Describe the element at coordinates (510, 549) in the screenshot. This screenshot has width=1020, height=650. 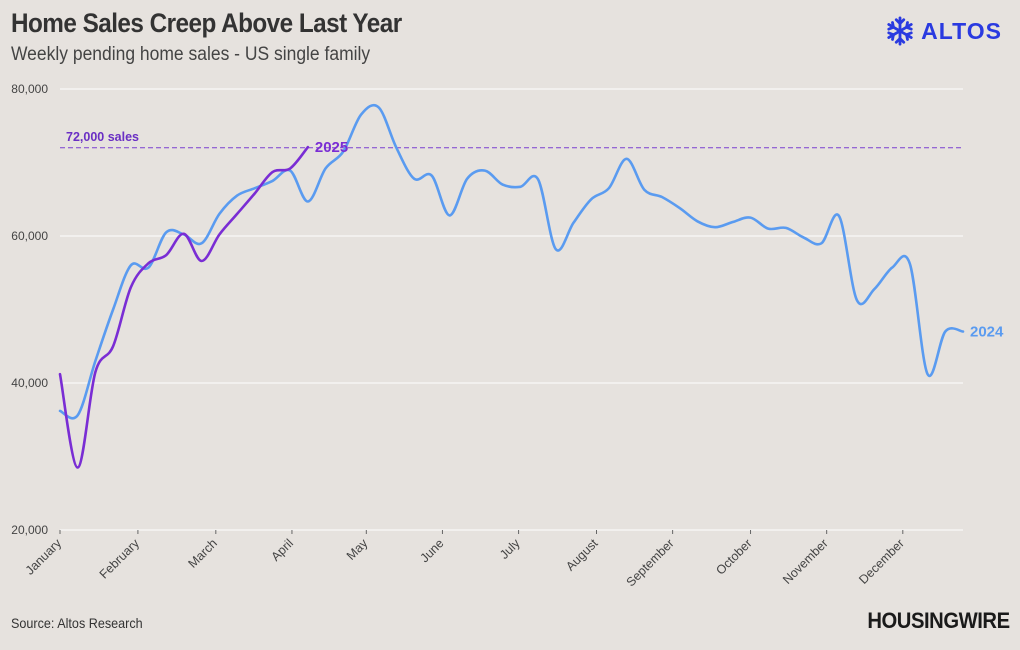
I see `x-tick-label: July` at that location.